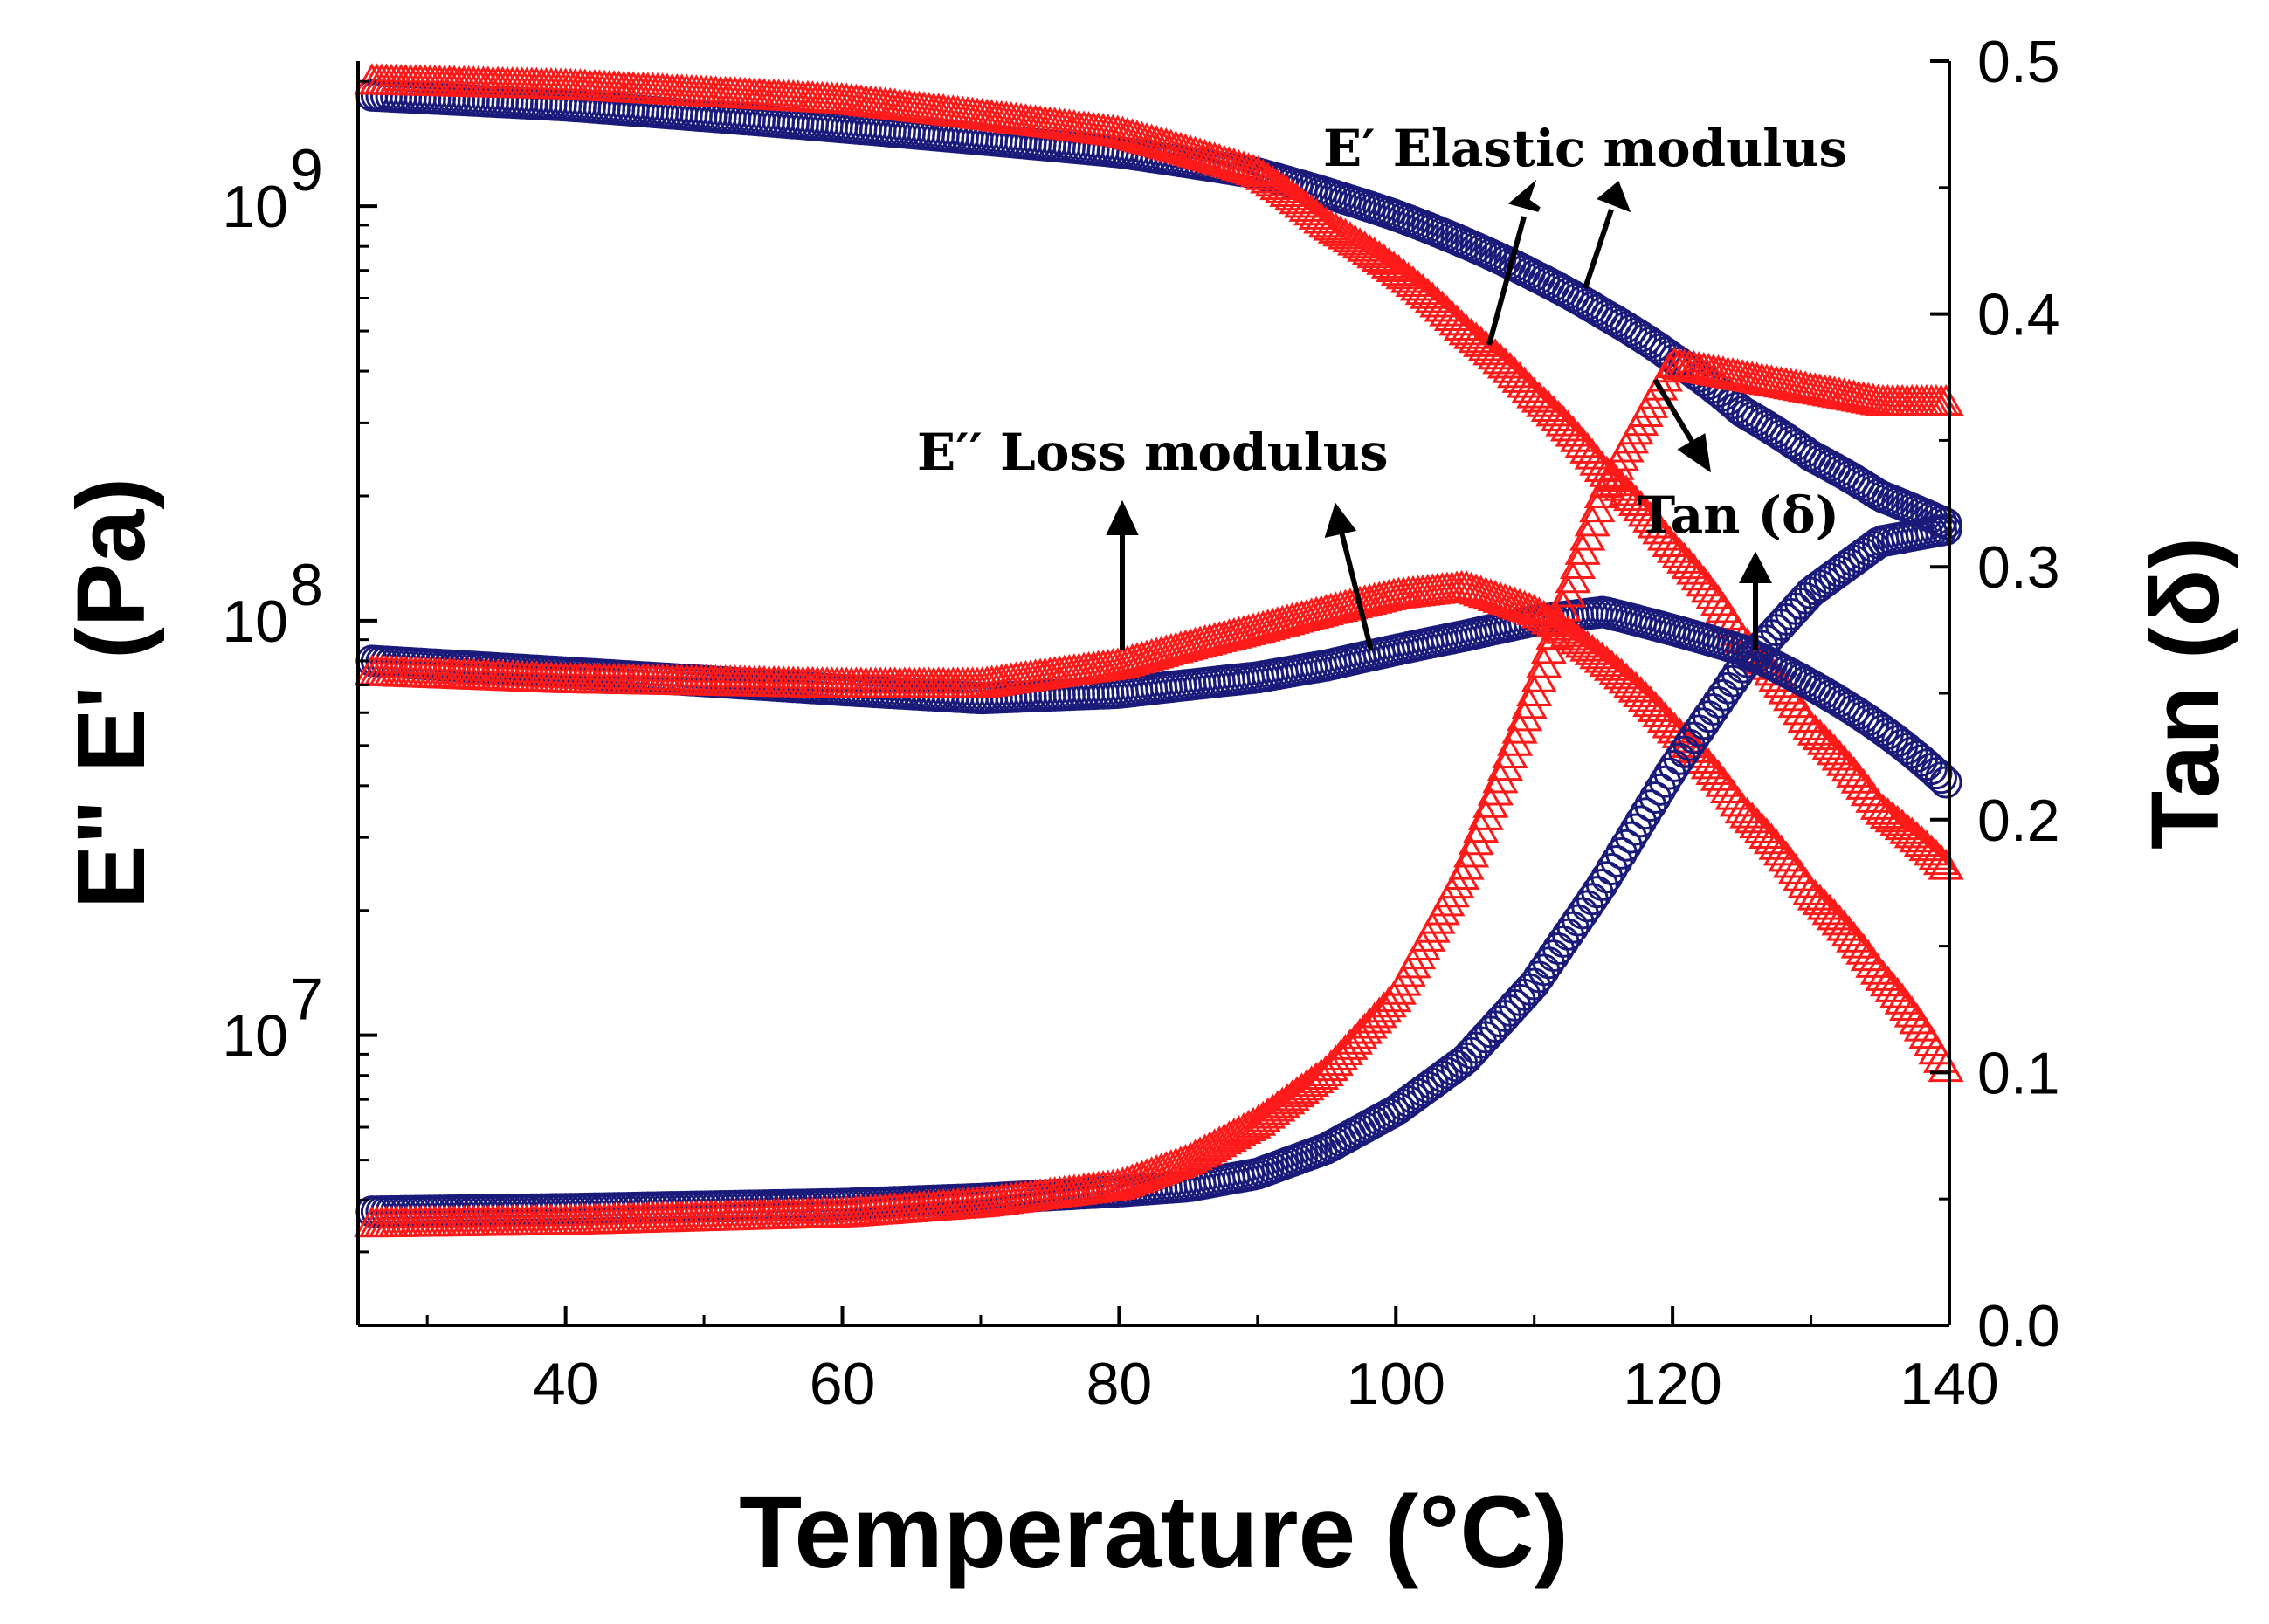  What do you see at coordinates (1585, 148) in the screenshot?
I see `annotation-elastic-modulus: E′ Elastic modulus` at bounding box center [1585, 148].